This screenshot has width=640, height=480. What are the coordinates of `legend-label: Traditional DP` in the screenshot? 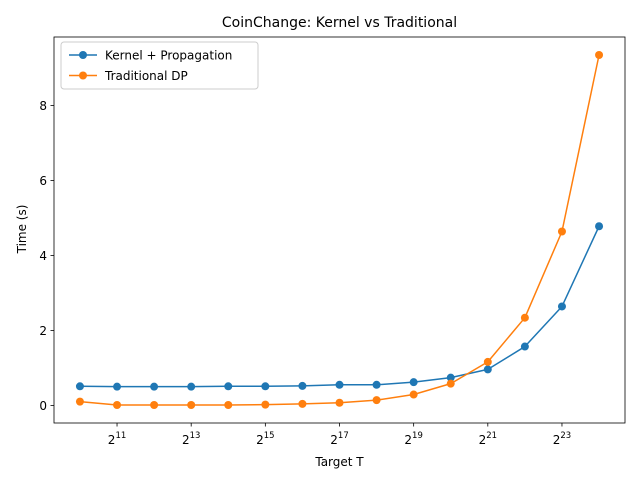 It's located at (146, 76).